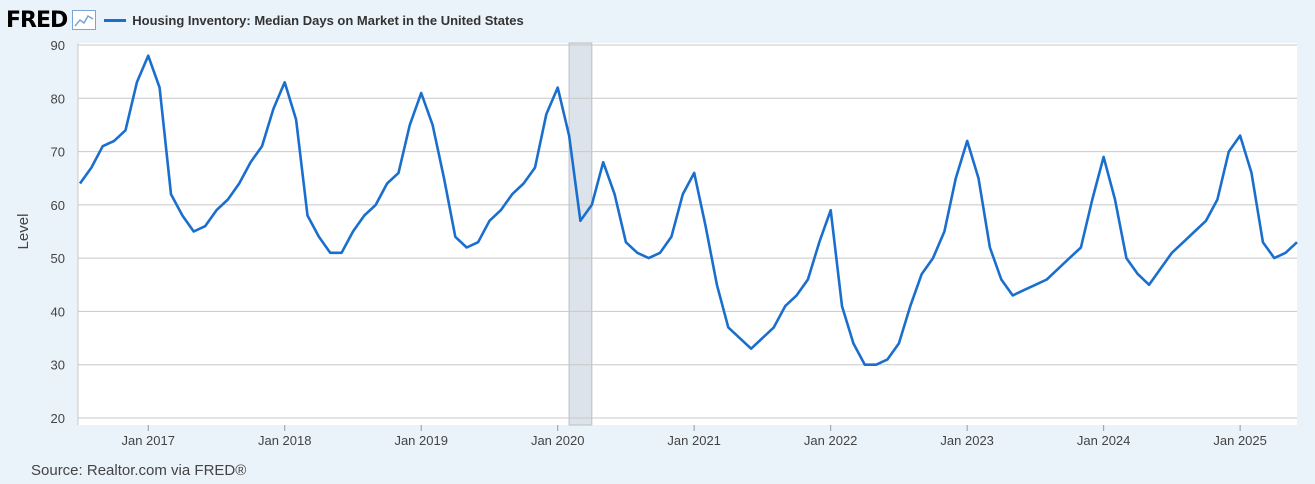 This screenshot has height=484, width=1315. I want to click on y-tick-label: 80, so click(58, 98).